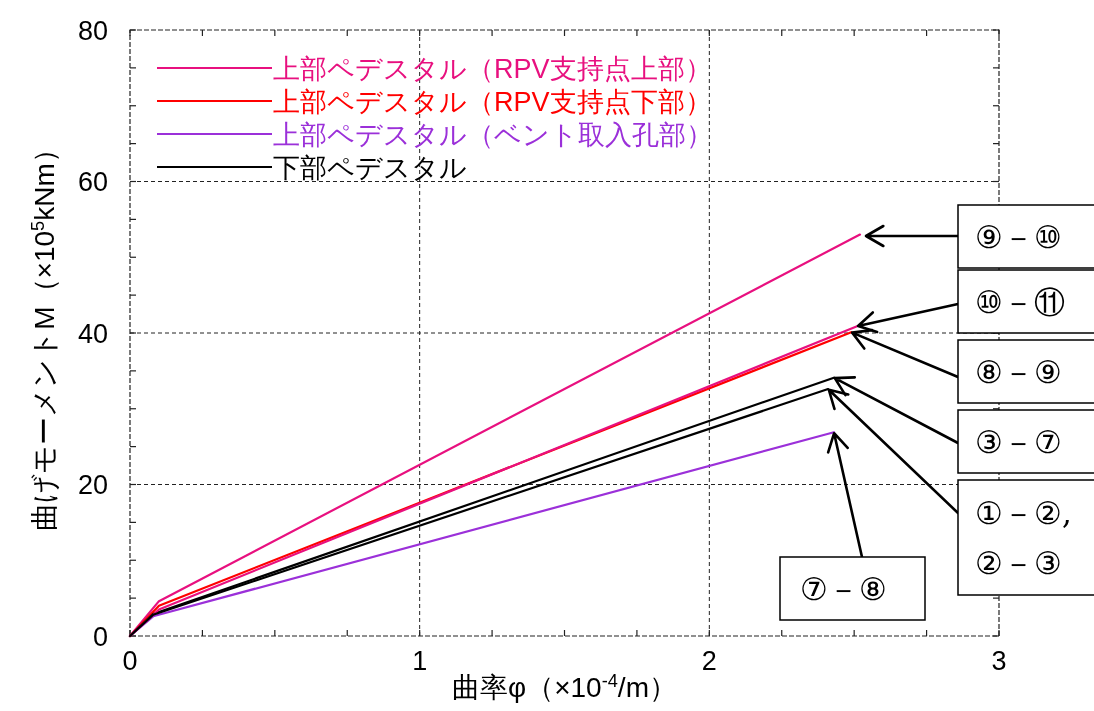 Image resolution: width=1094 pixels, height=711 pixels. I want to click on y-tick-label: 0, so click(100, 636).